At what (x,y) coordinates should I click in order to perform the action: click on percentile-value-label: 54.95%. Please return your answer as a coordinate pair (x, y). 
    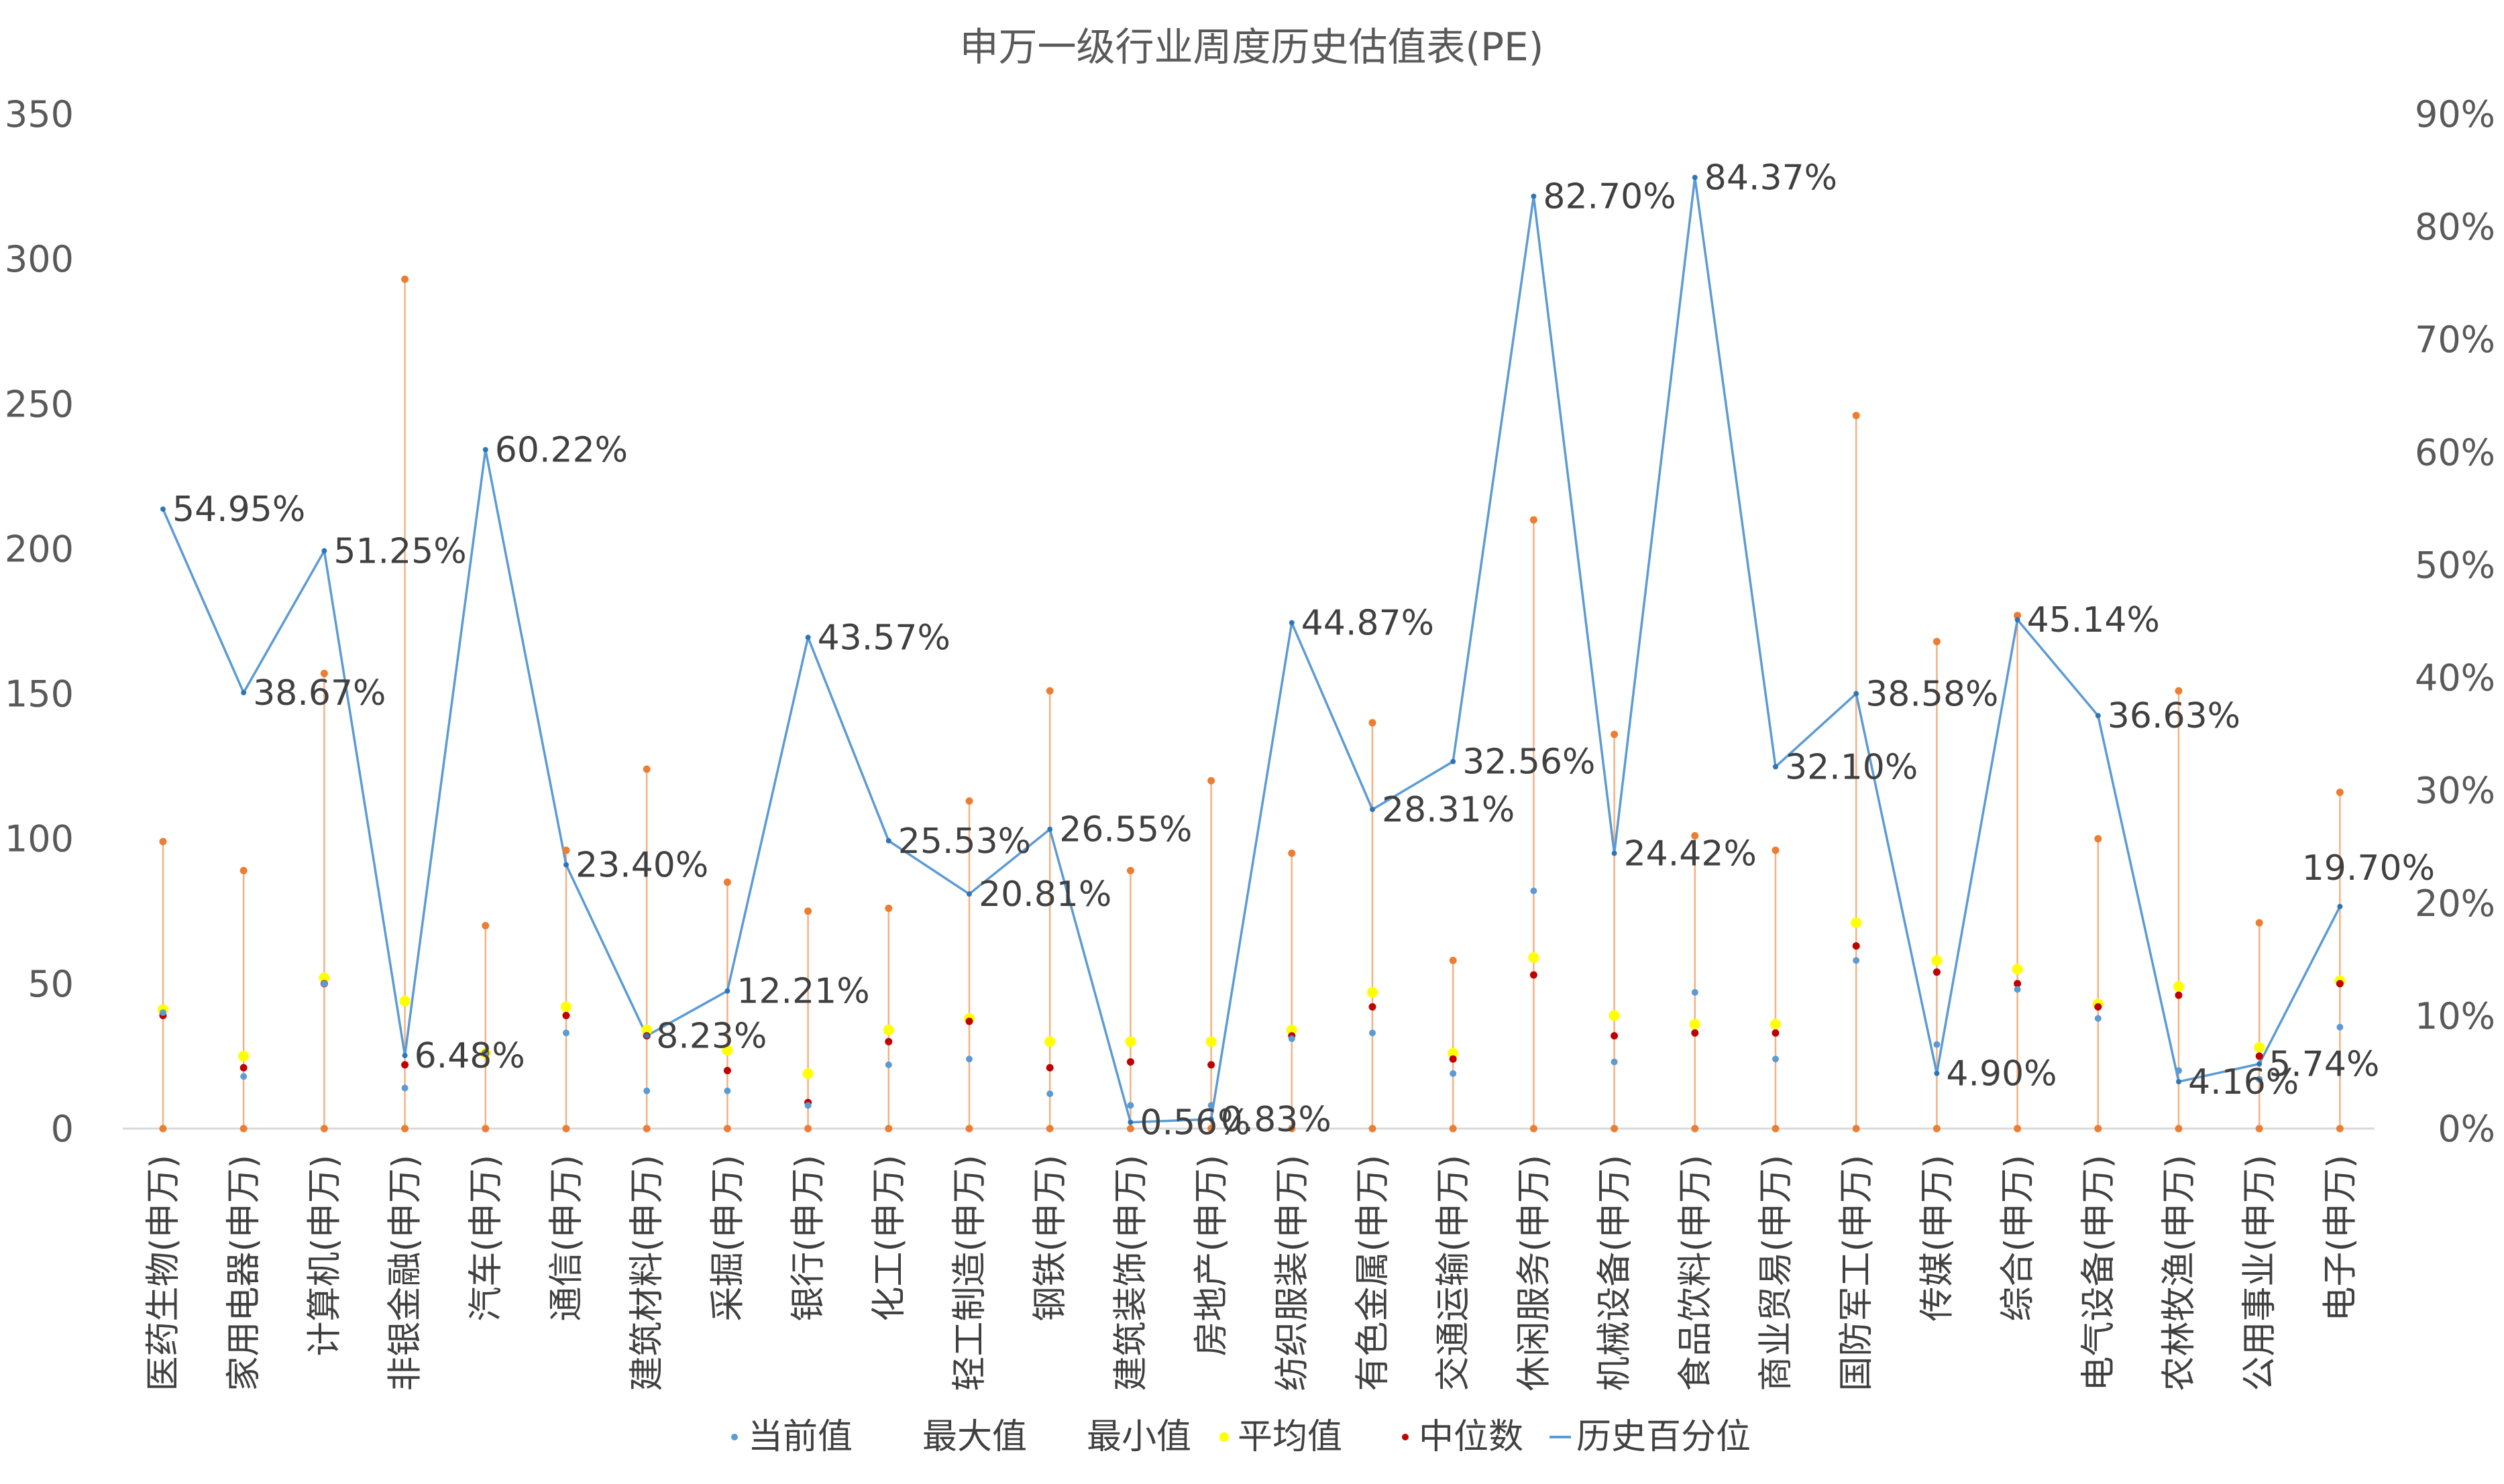
    Looking at the image, I should click on (238, 510).